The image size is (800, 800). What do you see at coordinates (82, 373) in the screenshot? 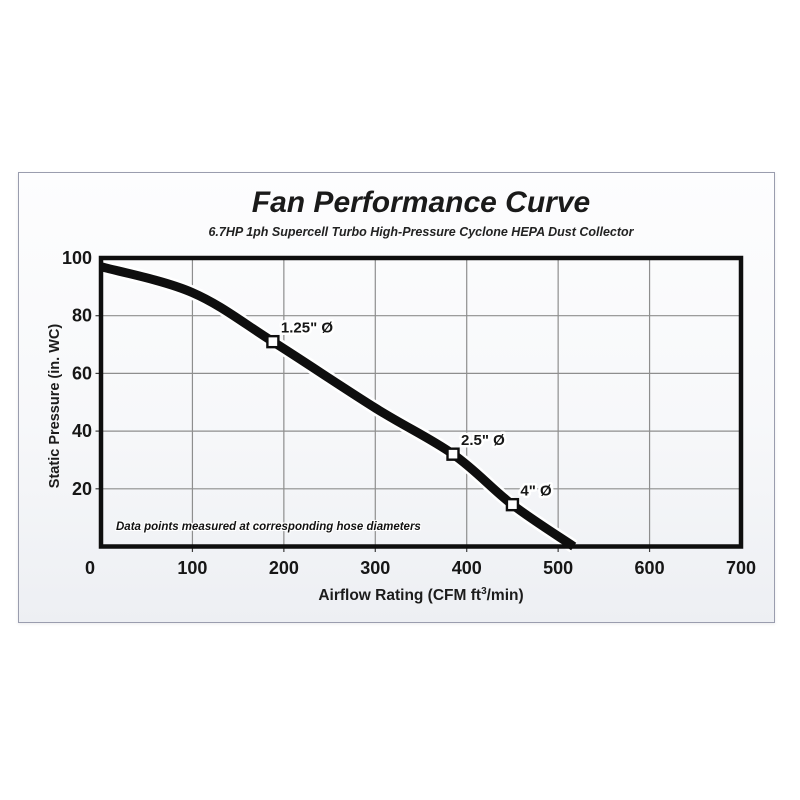
I see `y-tick-label: 60` at bounding box center [82, 373].